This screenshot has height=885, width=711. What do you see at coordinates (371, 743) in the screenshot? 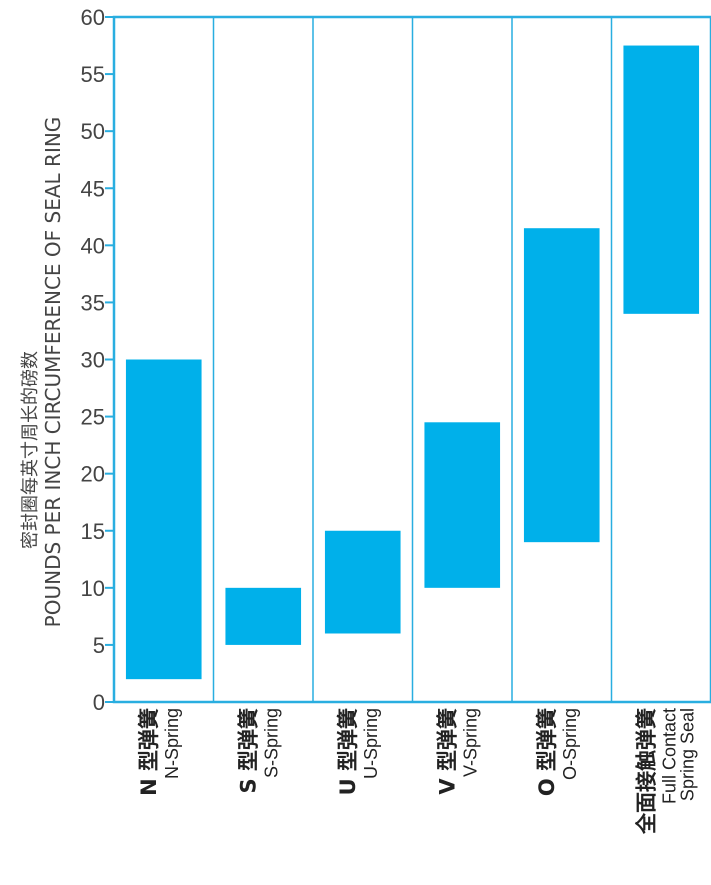
I see `category-label-en: U-Spring` at bounding box center [371, 743].